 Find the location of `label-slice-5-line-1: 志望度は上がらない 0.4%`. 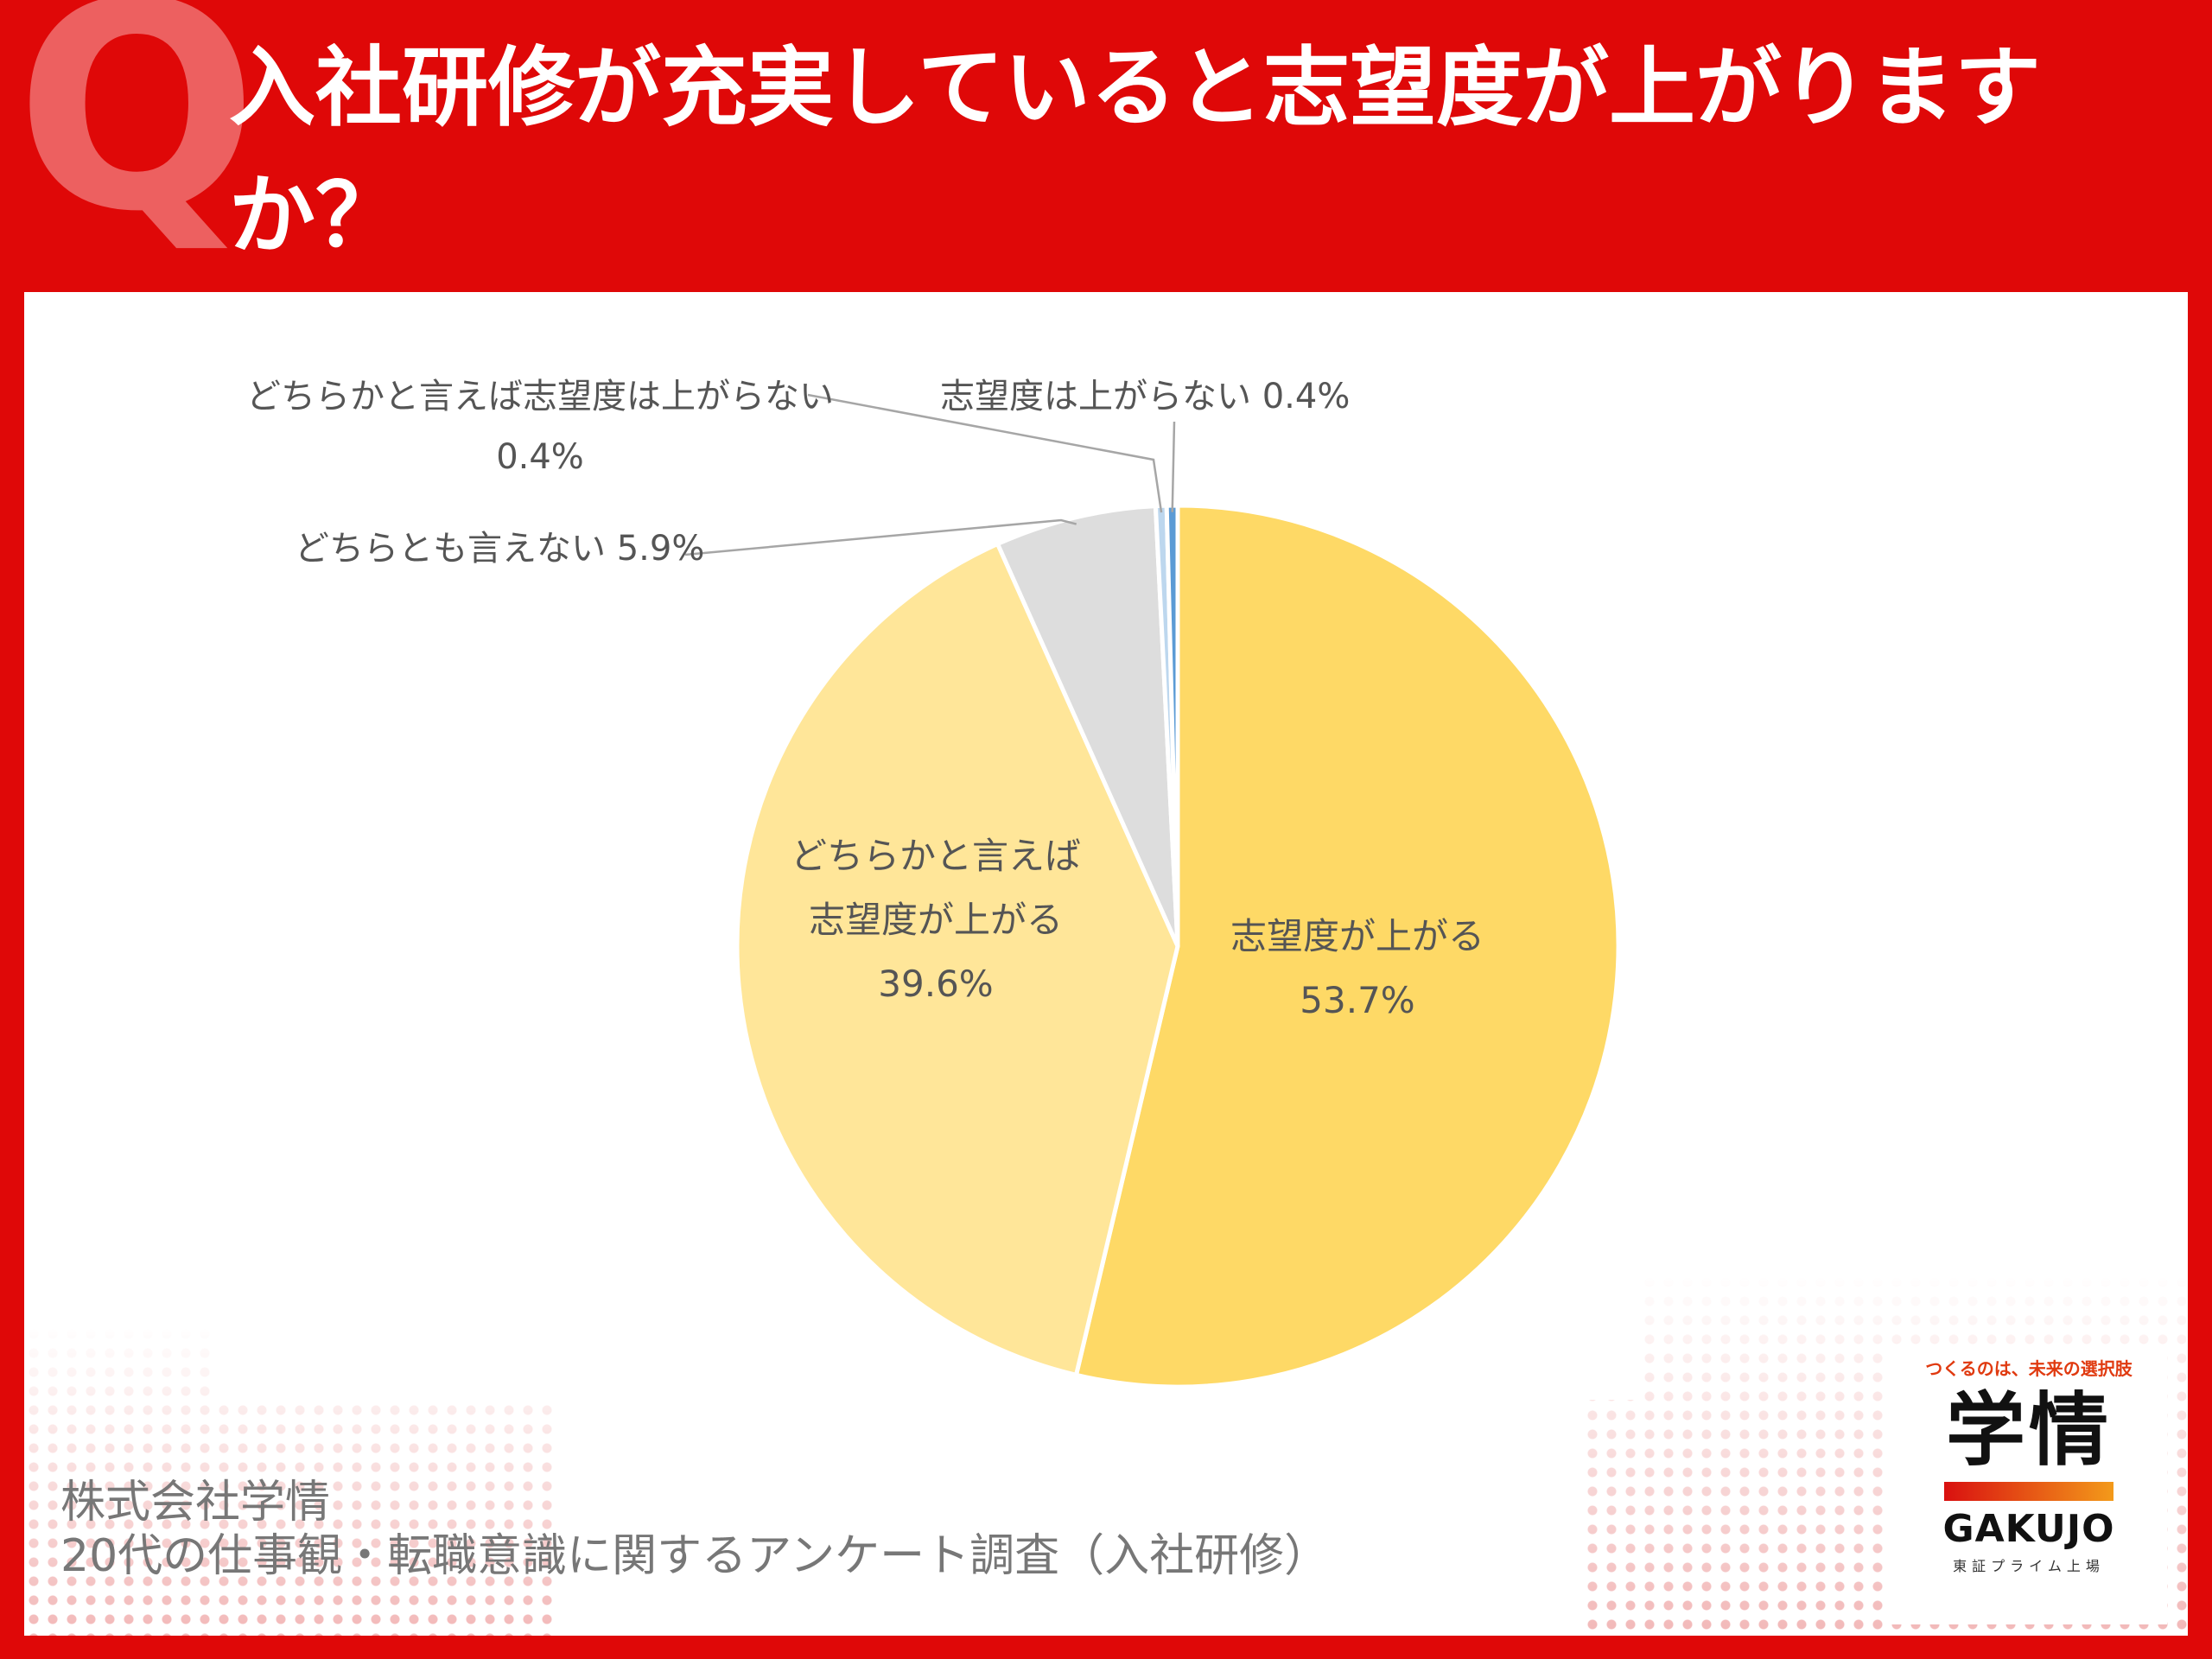

label-slice-5-line-1: 志望度は上がらない 0.4% is located at coordinates (1145, 396).